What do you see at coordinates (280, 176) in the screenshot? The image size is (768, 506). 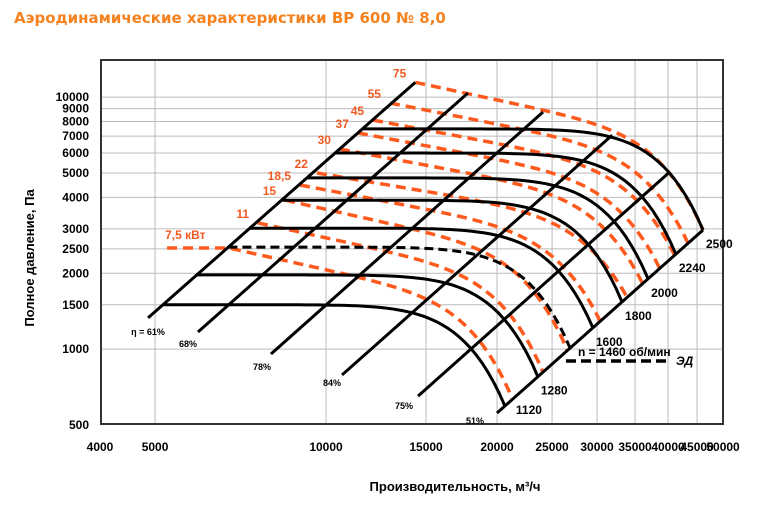 I see `power-label: 18,5` at bounding box center [280, 176].